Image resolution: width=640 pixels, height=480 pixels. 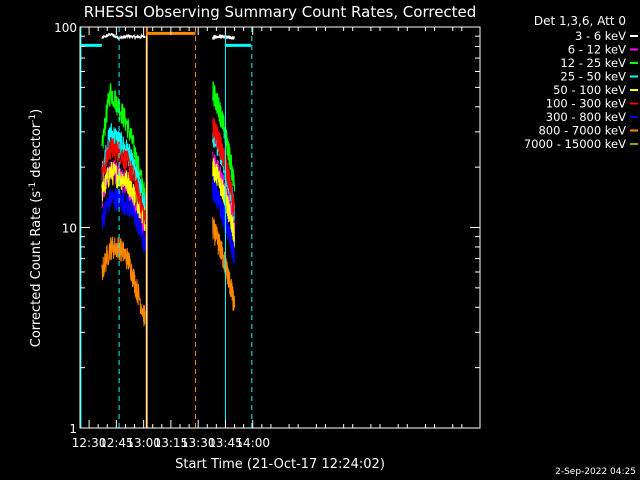 What do you see at coordinates (582, 131) in the screenshot?
I see `legend-entry-800-7000-kev: 800 - 7000 keV` at bounding box center [582, 131].